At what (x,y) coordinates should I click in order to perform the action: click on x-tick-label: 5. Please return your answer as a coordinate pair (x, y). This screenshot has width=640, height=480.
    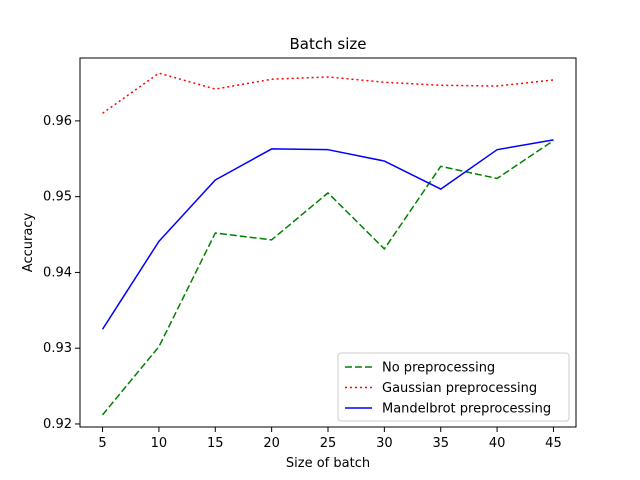
    Looking at the image, I should click on (102, 443).